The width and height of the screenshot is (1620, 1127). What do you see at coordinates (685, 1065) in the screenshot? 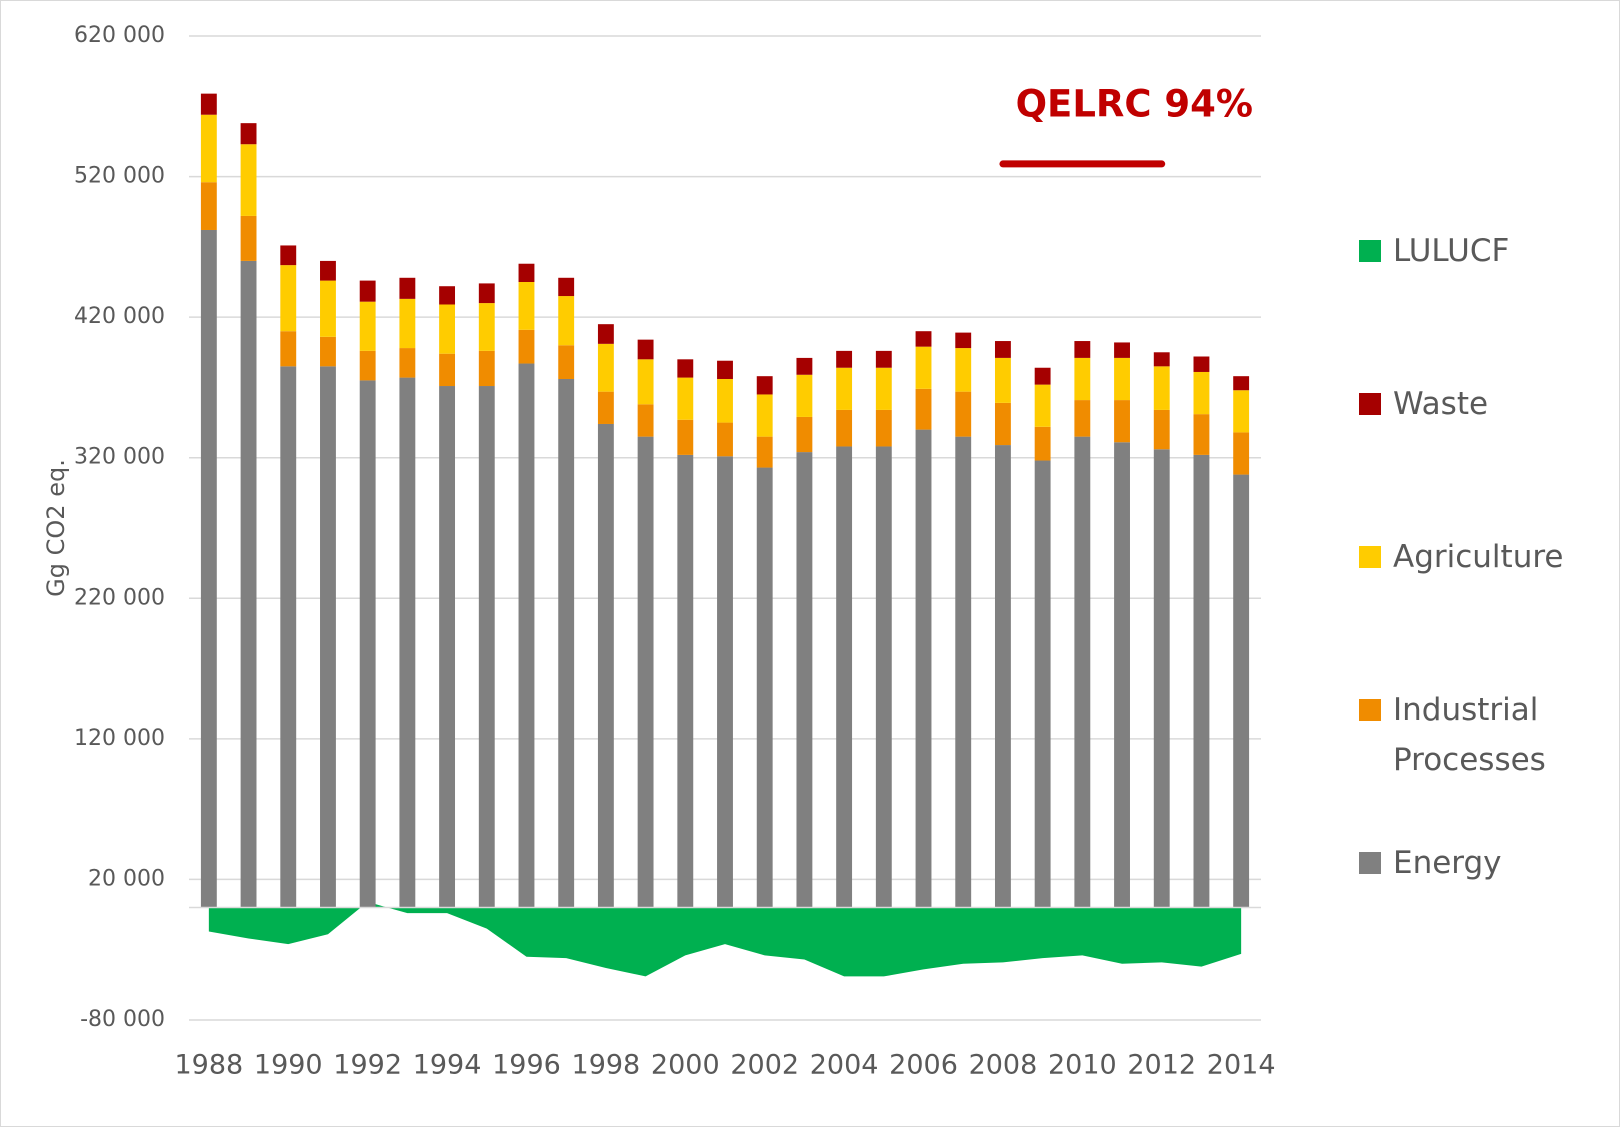
I see `x-tick-label: 2000` at bounding box center [685, 1065].